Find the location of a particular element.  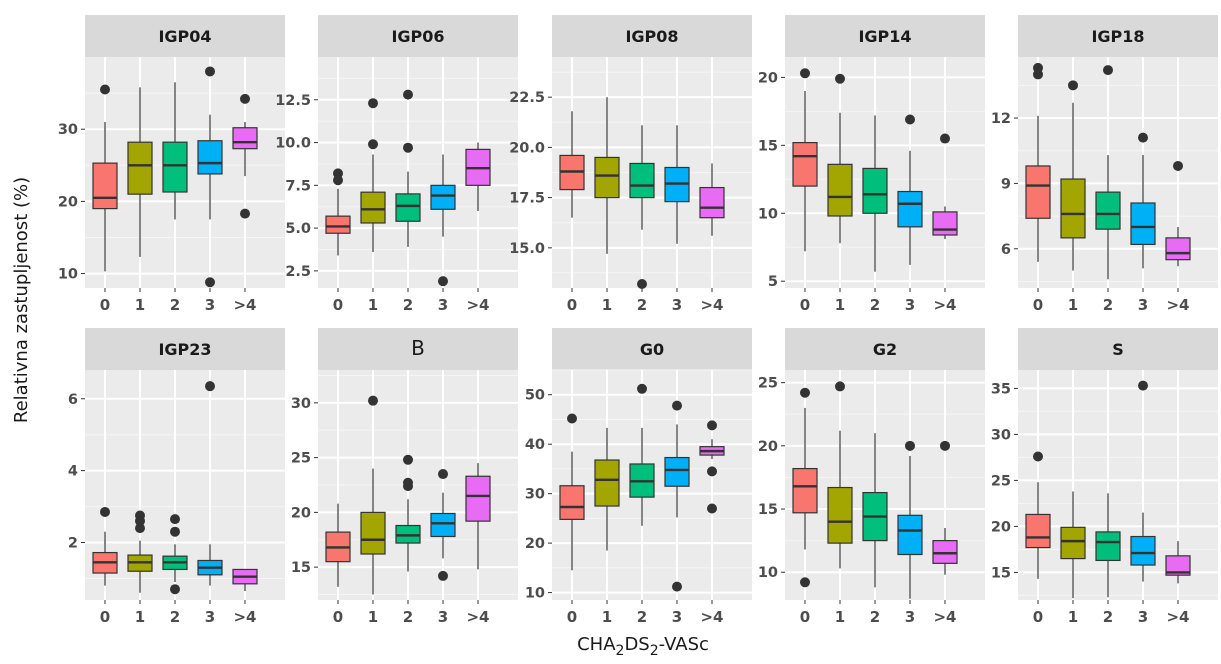

facet-panel: S 15 20 25 30 35 0 1 2 3 >4 is located at coordinates (1104, 477).